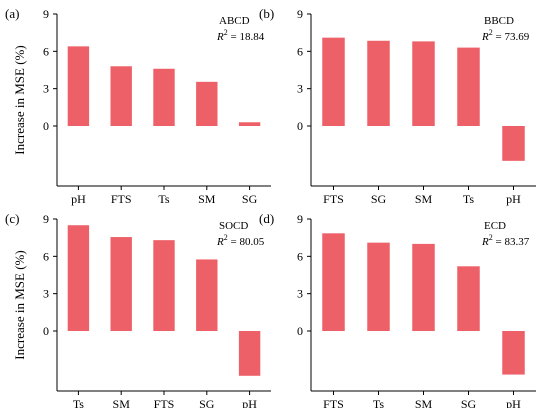 The image size is (550, 408). What do you see at coordinates (12, 218) in the screenshot?
I see `panel-label: (c)` at bounding box center [12, 218].